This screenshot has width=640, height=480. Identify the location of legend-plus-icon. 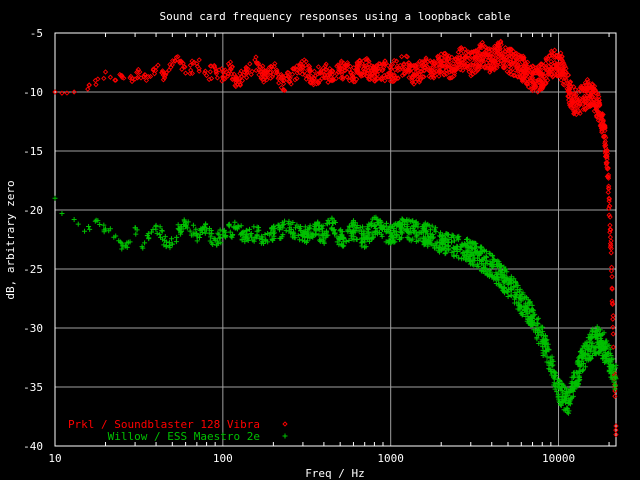
(285, 436).